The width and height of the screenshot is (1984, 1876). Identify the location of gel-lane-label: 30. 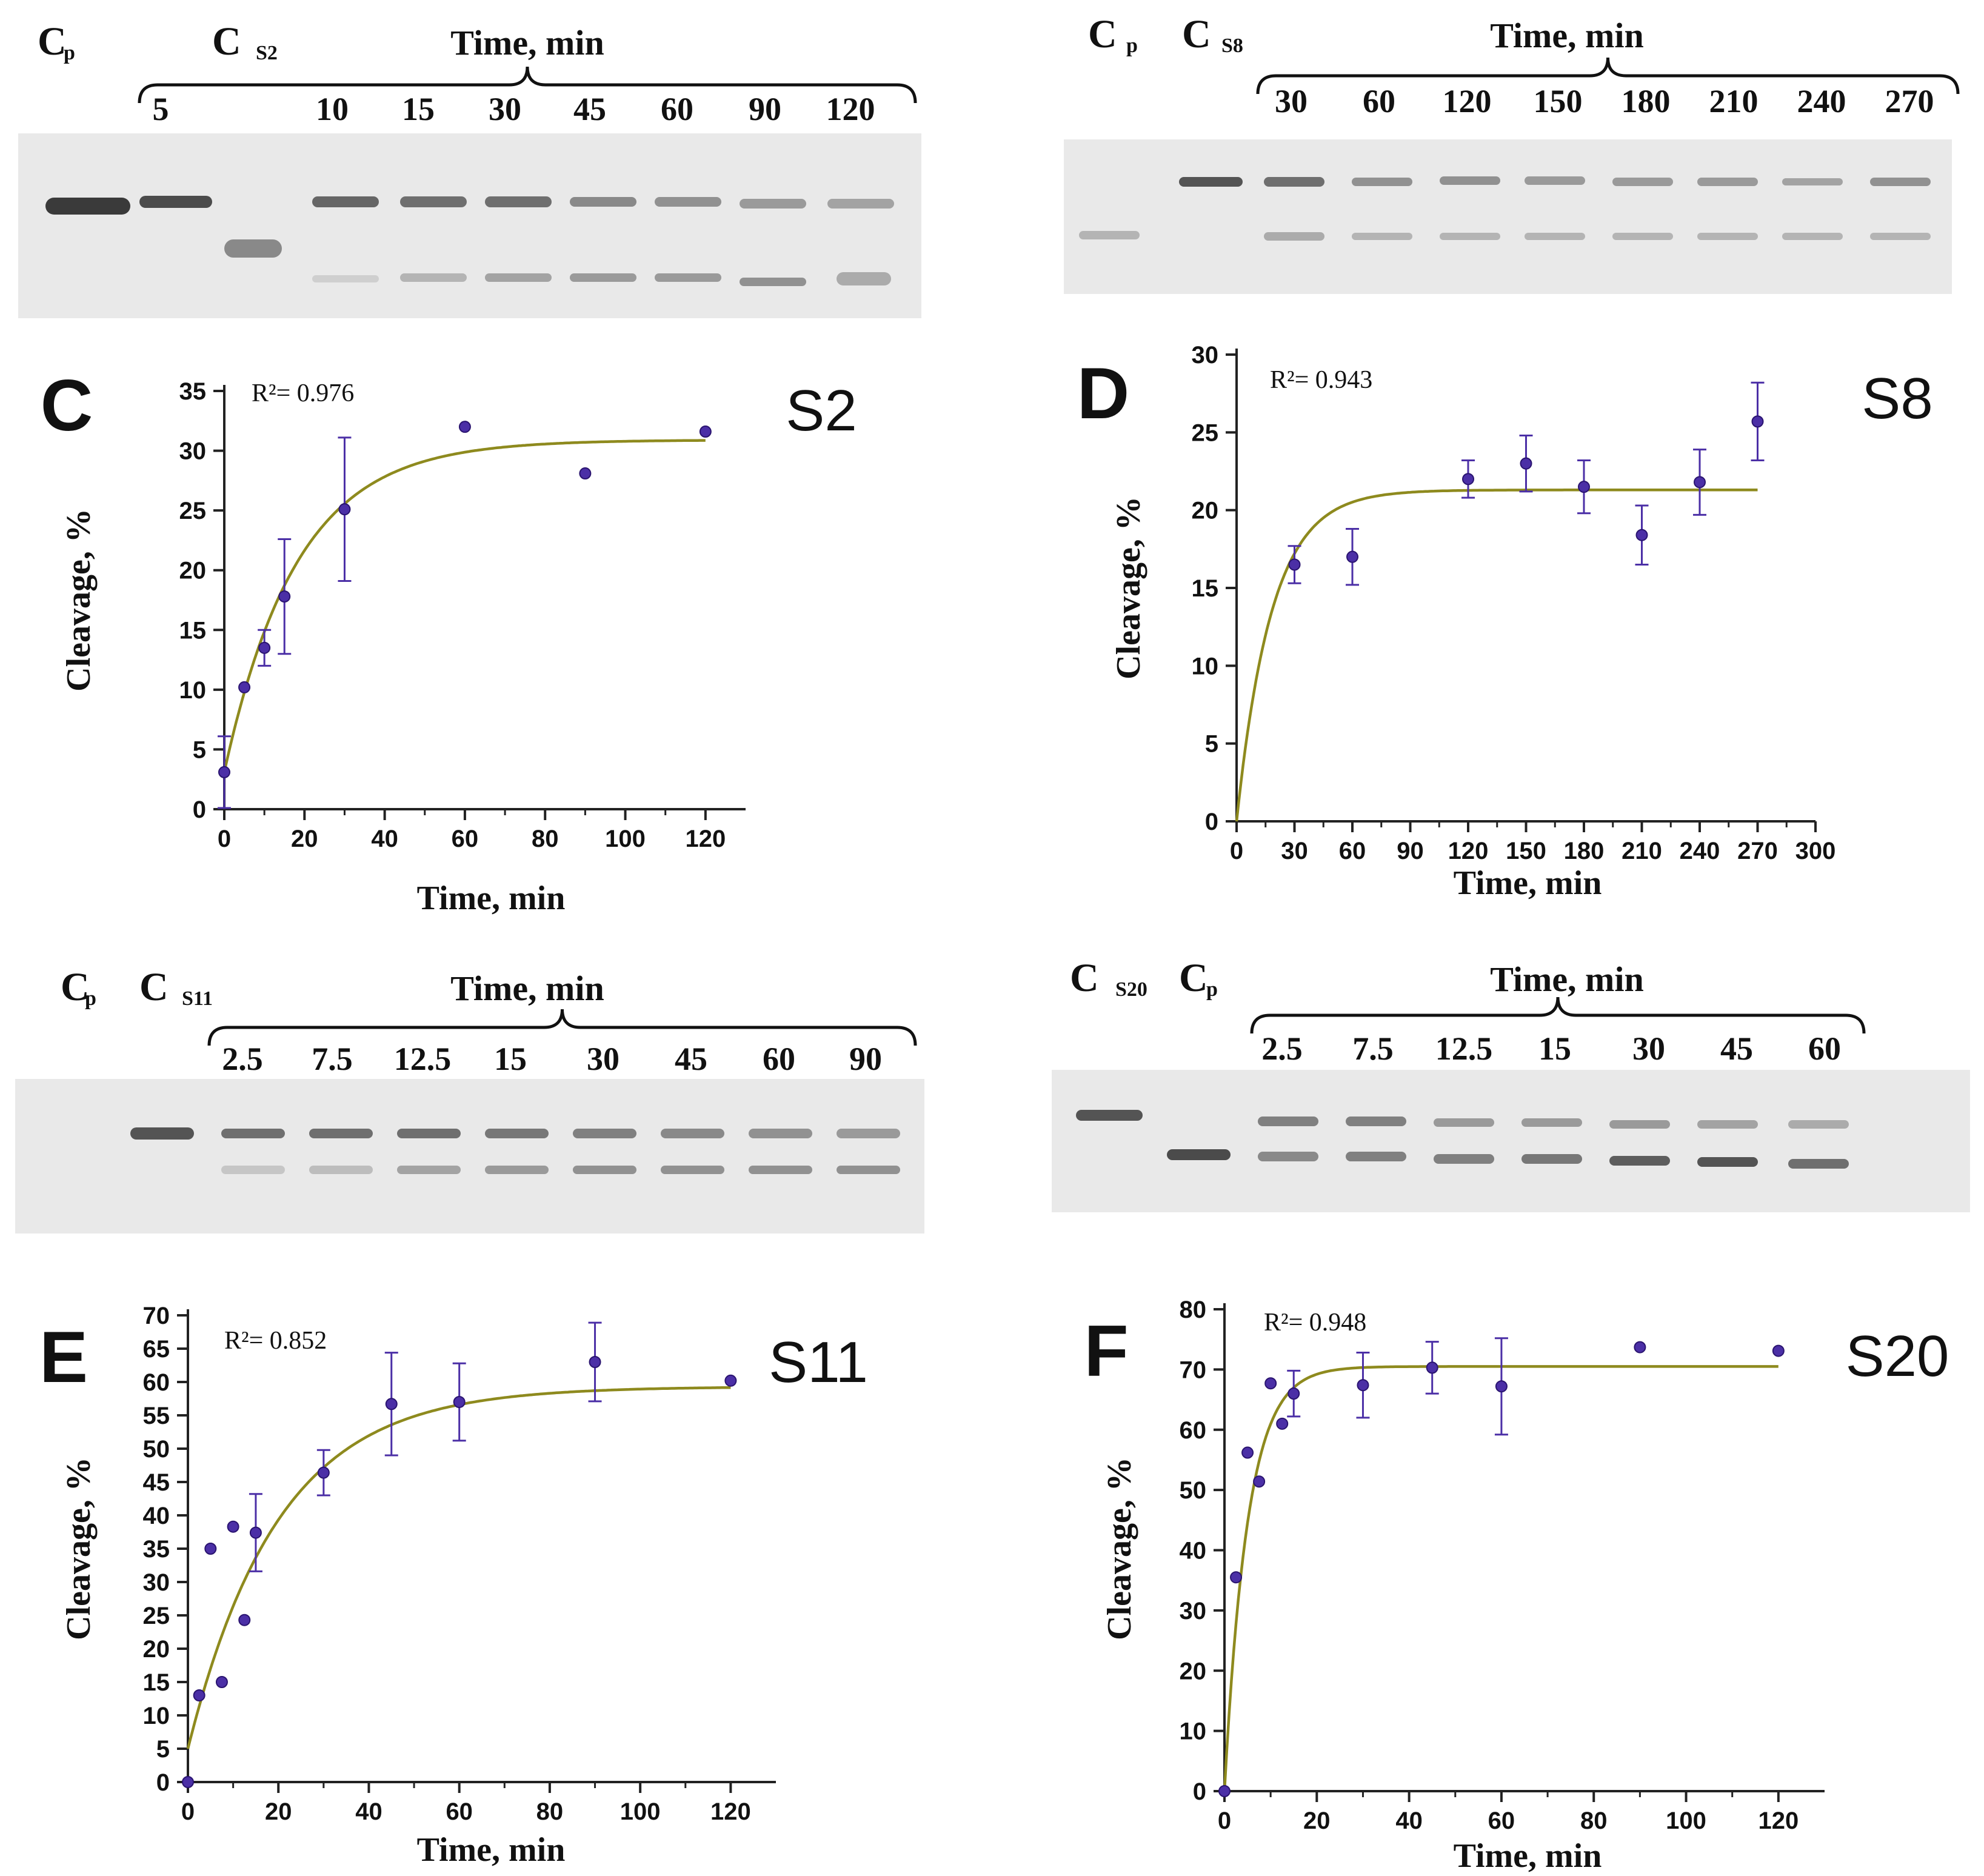
(1648, 1048).